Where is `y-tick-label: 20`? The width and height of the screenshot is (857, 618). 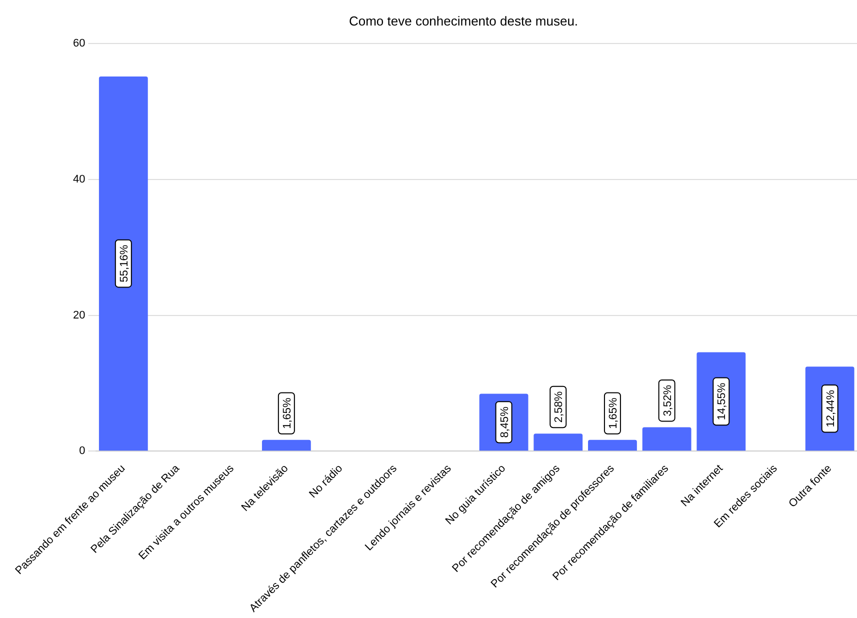
y-tick-label: 20 is located at coordinates (79, 315).